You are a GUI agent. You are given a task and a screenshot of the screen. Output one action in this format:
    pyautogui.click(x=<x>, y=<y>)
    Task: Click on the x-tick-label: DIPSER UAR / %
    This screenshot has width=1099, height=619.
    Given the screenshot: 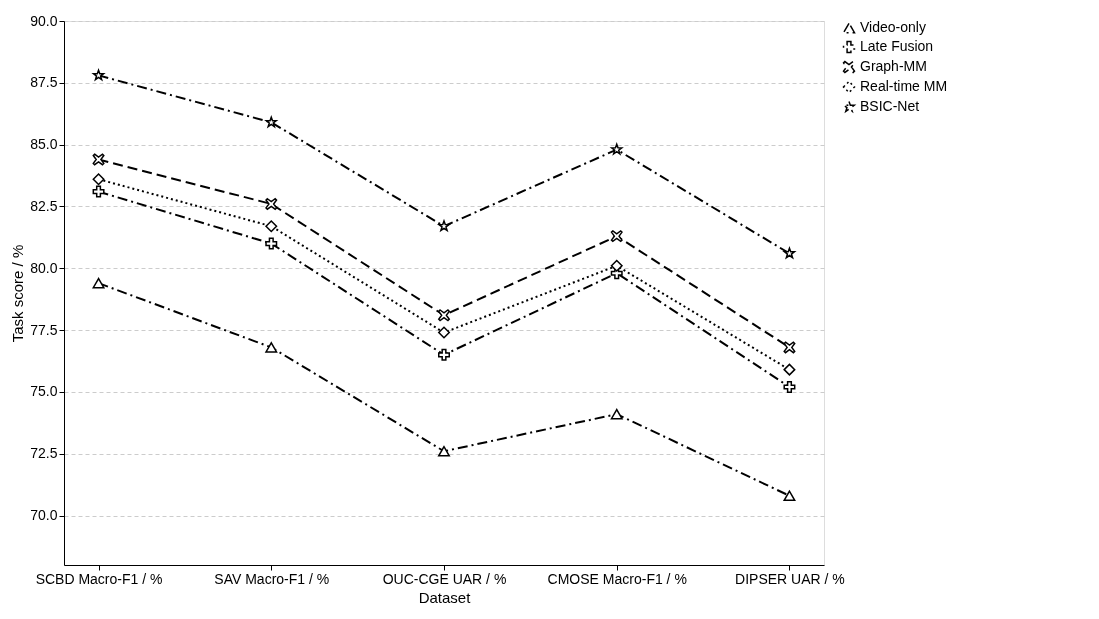 What is the action you would take?
    pyautogui.click(x=790, y=578)
    